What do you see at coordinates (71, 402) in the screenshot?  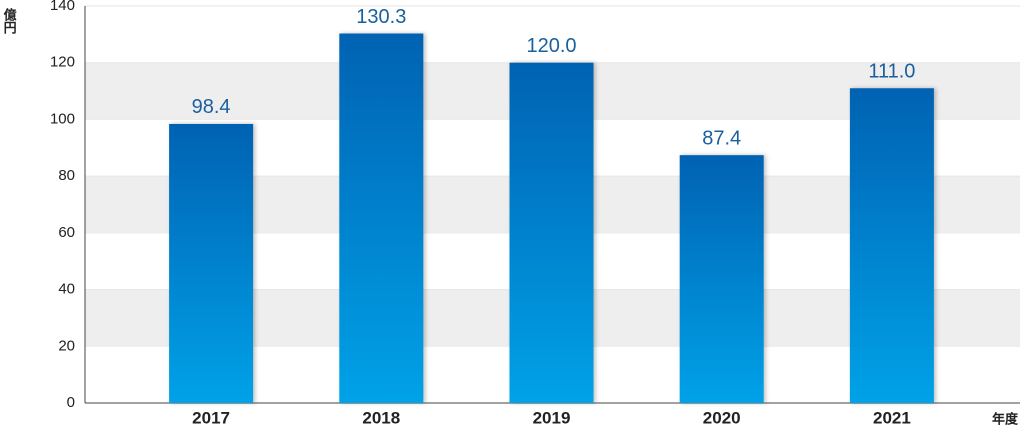 I see `y-tick-label: 0` at bounding box center [71, 402].